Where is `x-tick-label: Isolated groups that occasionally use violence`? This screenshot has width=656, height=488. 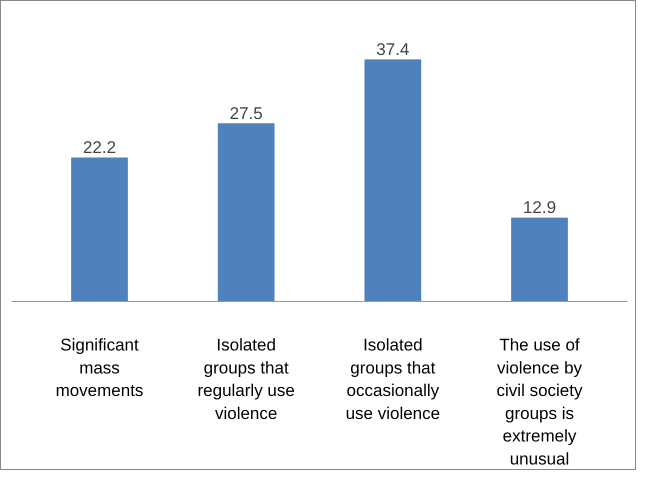
x-tick-label: Isolated groups that occasionally use violence is located at coordinates (393, 379).